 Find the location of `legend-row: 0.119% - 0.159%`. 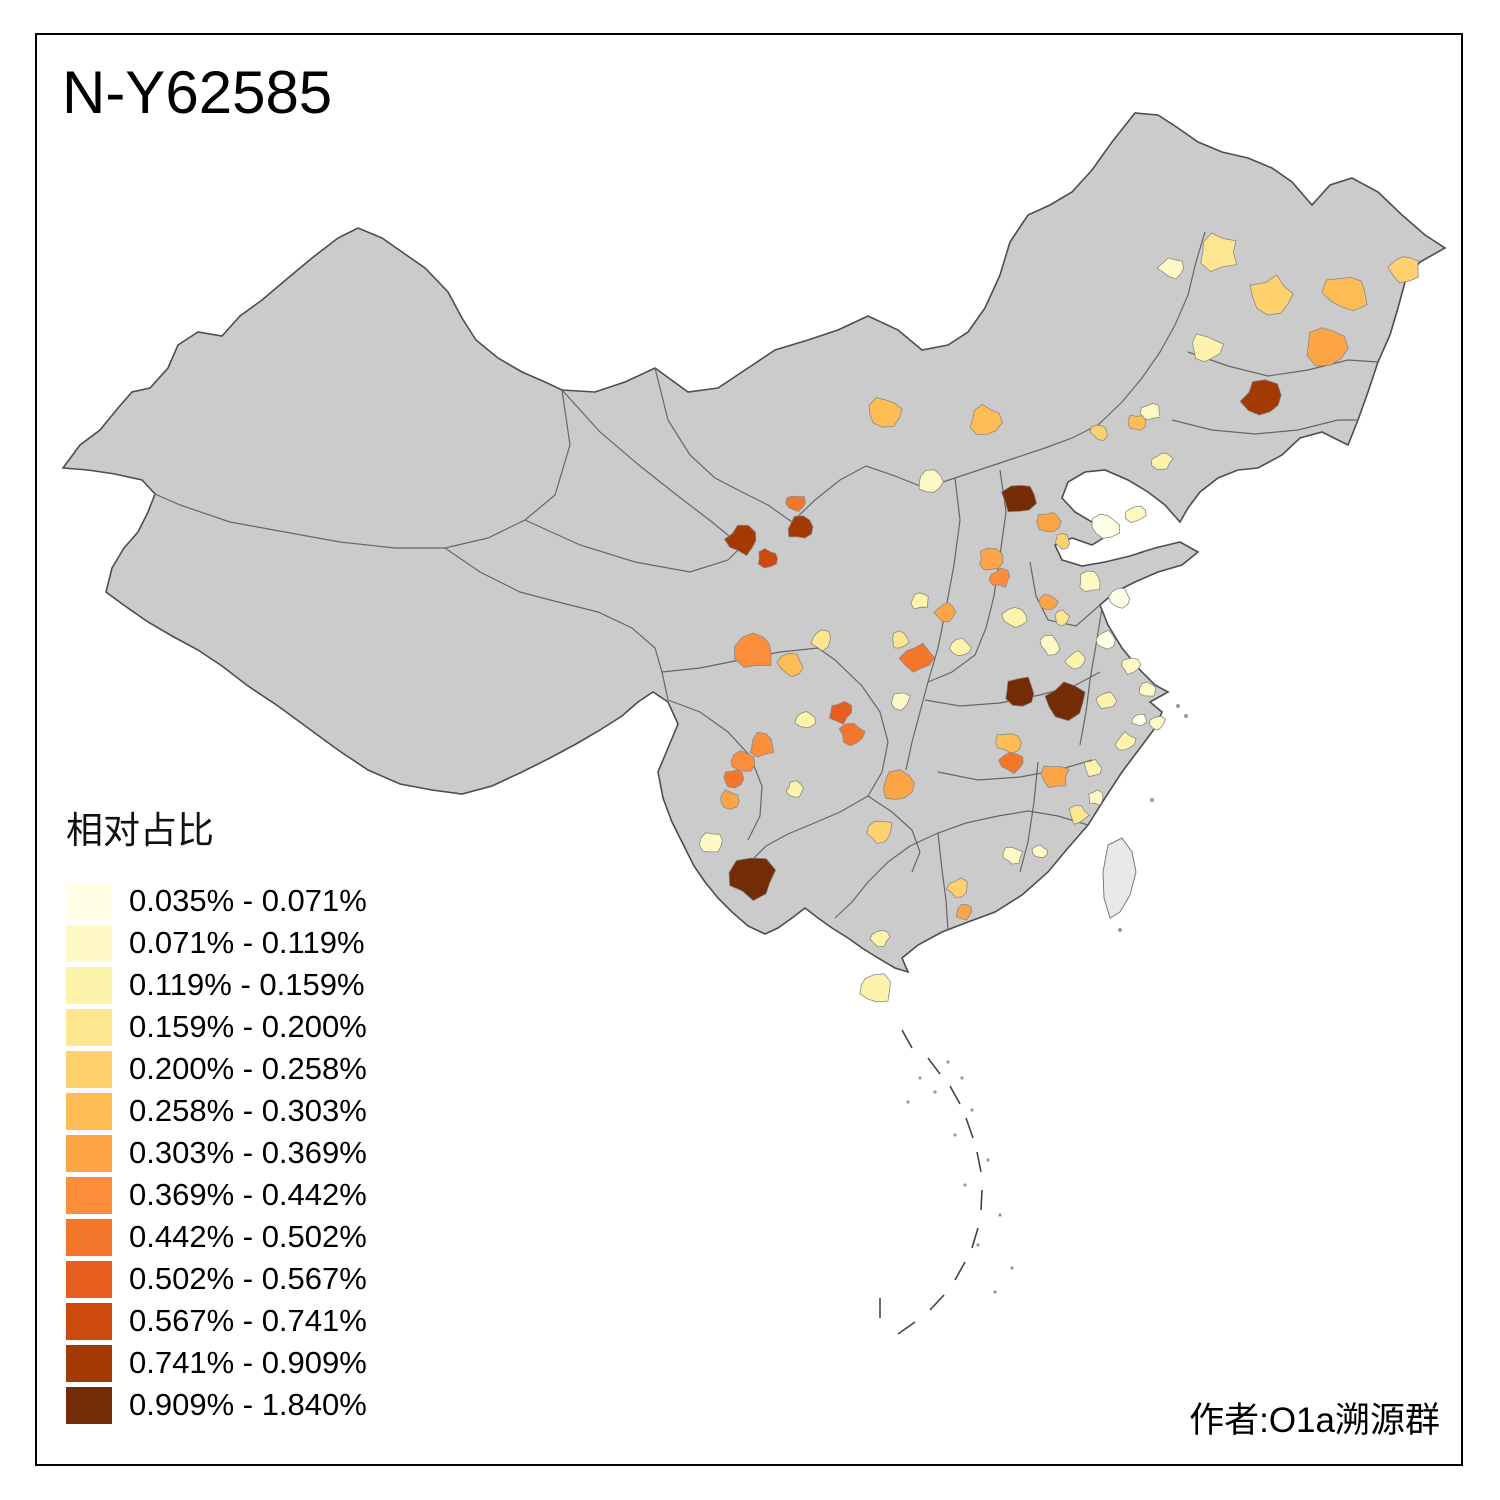

legend-row: 0.119% - 0.159% is located at coordinates (216, 985).